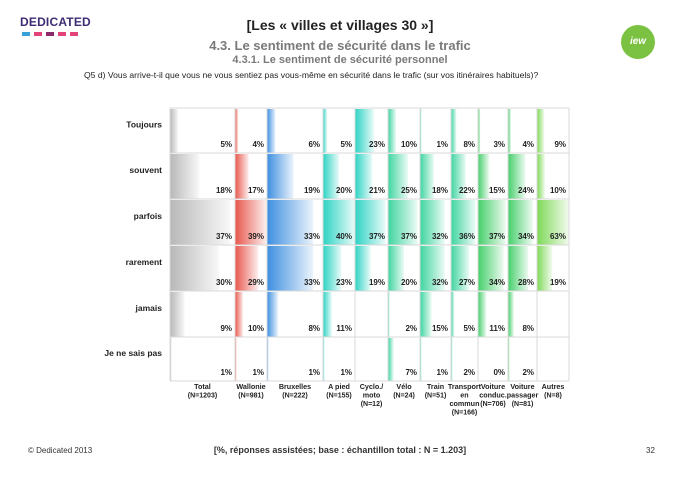  What do you see at coordinates (464, 413) in the screenshot?
I see `column-base: (N=166)` at bounding box center [464, 413].